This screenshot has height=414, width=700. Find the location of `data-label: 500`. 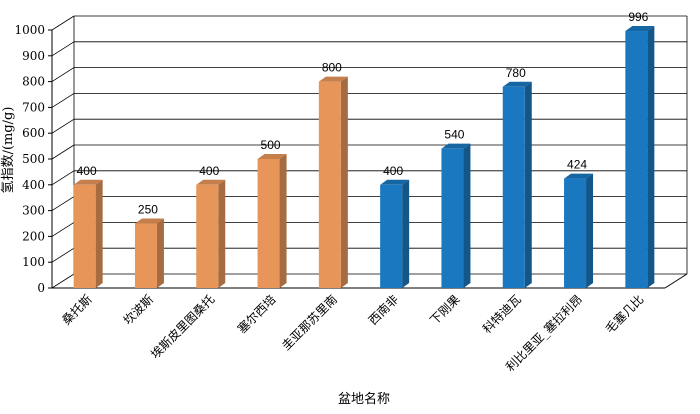

data-label: 500 is located at coordinates (271, 145).